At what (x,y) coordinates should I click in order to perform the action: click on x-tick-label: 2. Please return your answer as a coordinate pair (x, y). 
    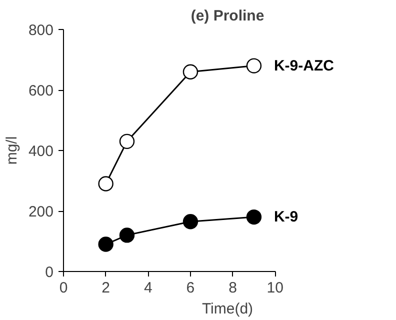
    Looking at the image, I should click on (106, 288).